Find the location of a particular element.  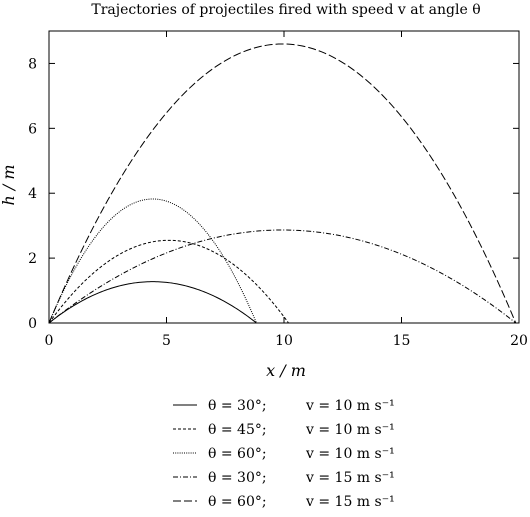

y-tick-label: 4 is located at coordinates (32, 194).